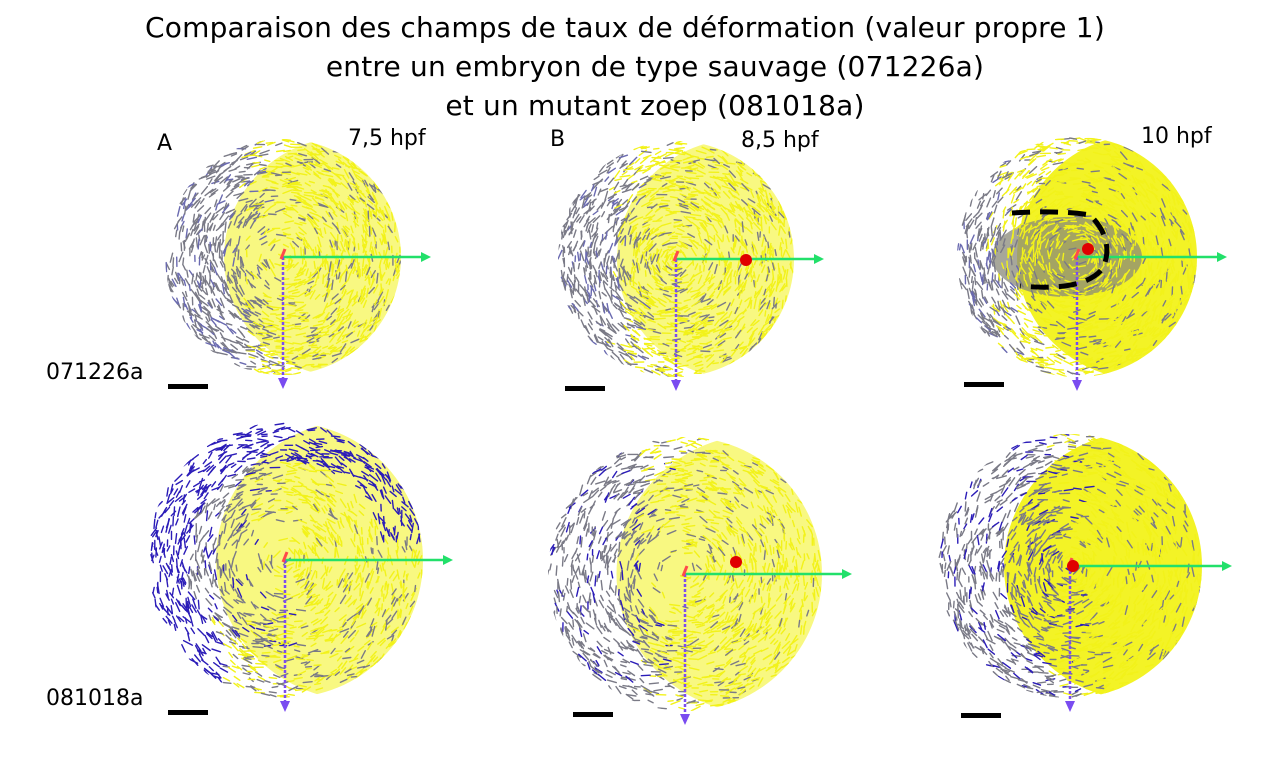 Image resolution: width=1270 pixels, height=761 pixels. Describe the element at coordinates (95, 372) in the screenshot. I see `embryo-label-wild-type: 071226a` at that location.